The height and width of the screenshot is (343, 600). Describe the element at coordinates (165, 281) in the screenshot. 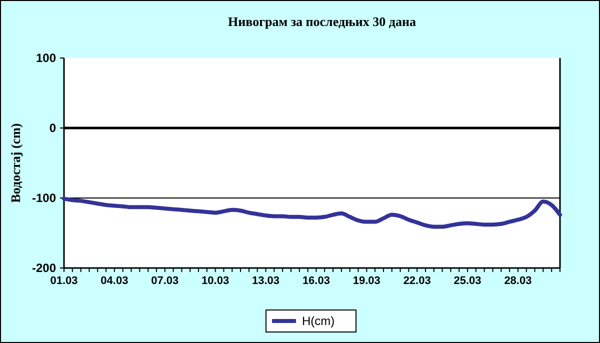

I see `x-tick-label: 07.03` at that location.